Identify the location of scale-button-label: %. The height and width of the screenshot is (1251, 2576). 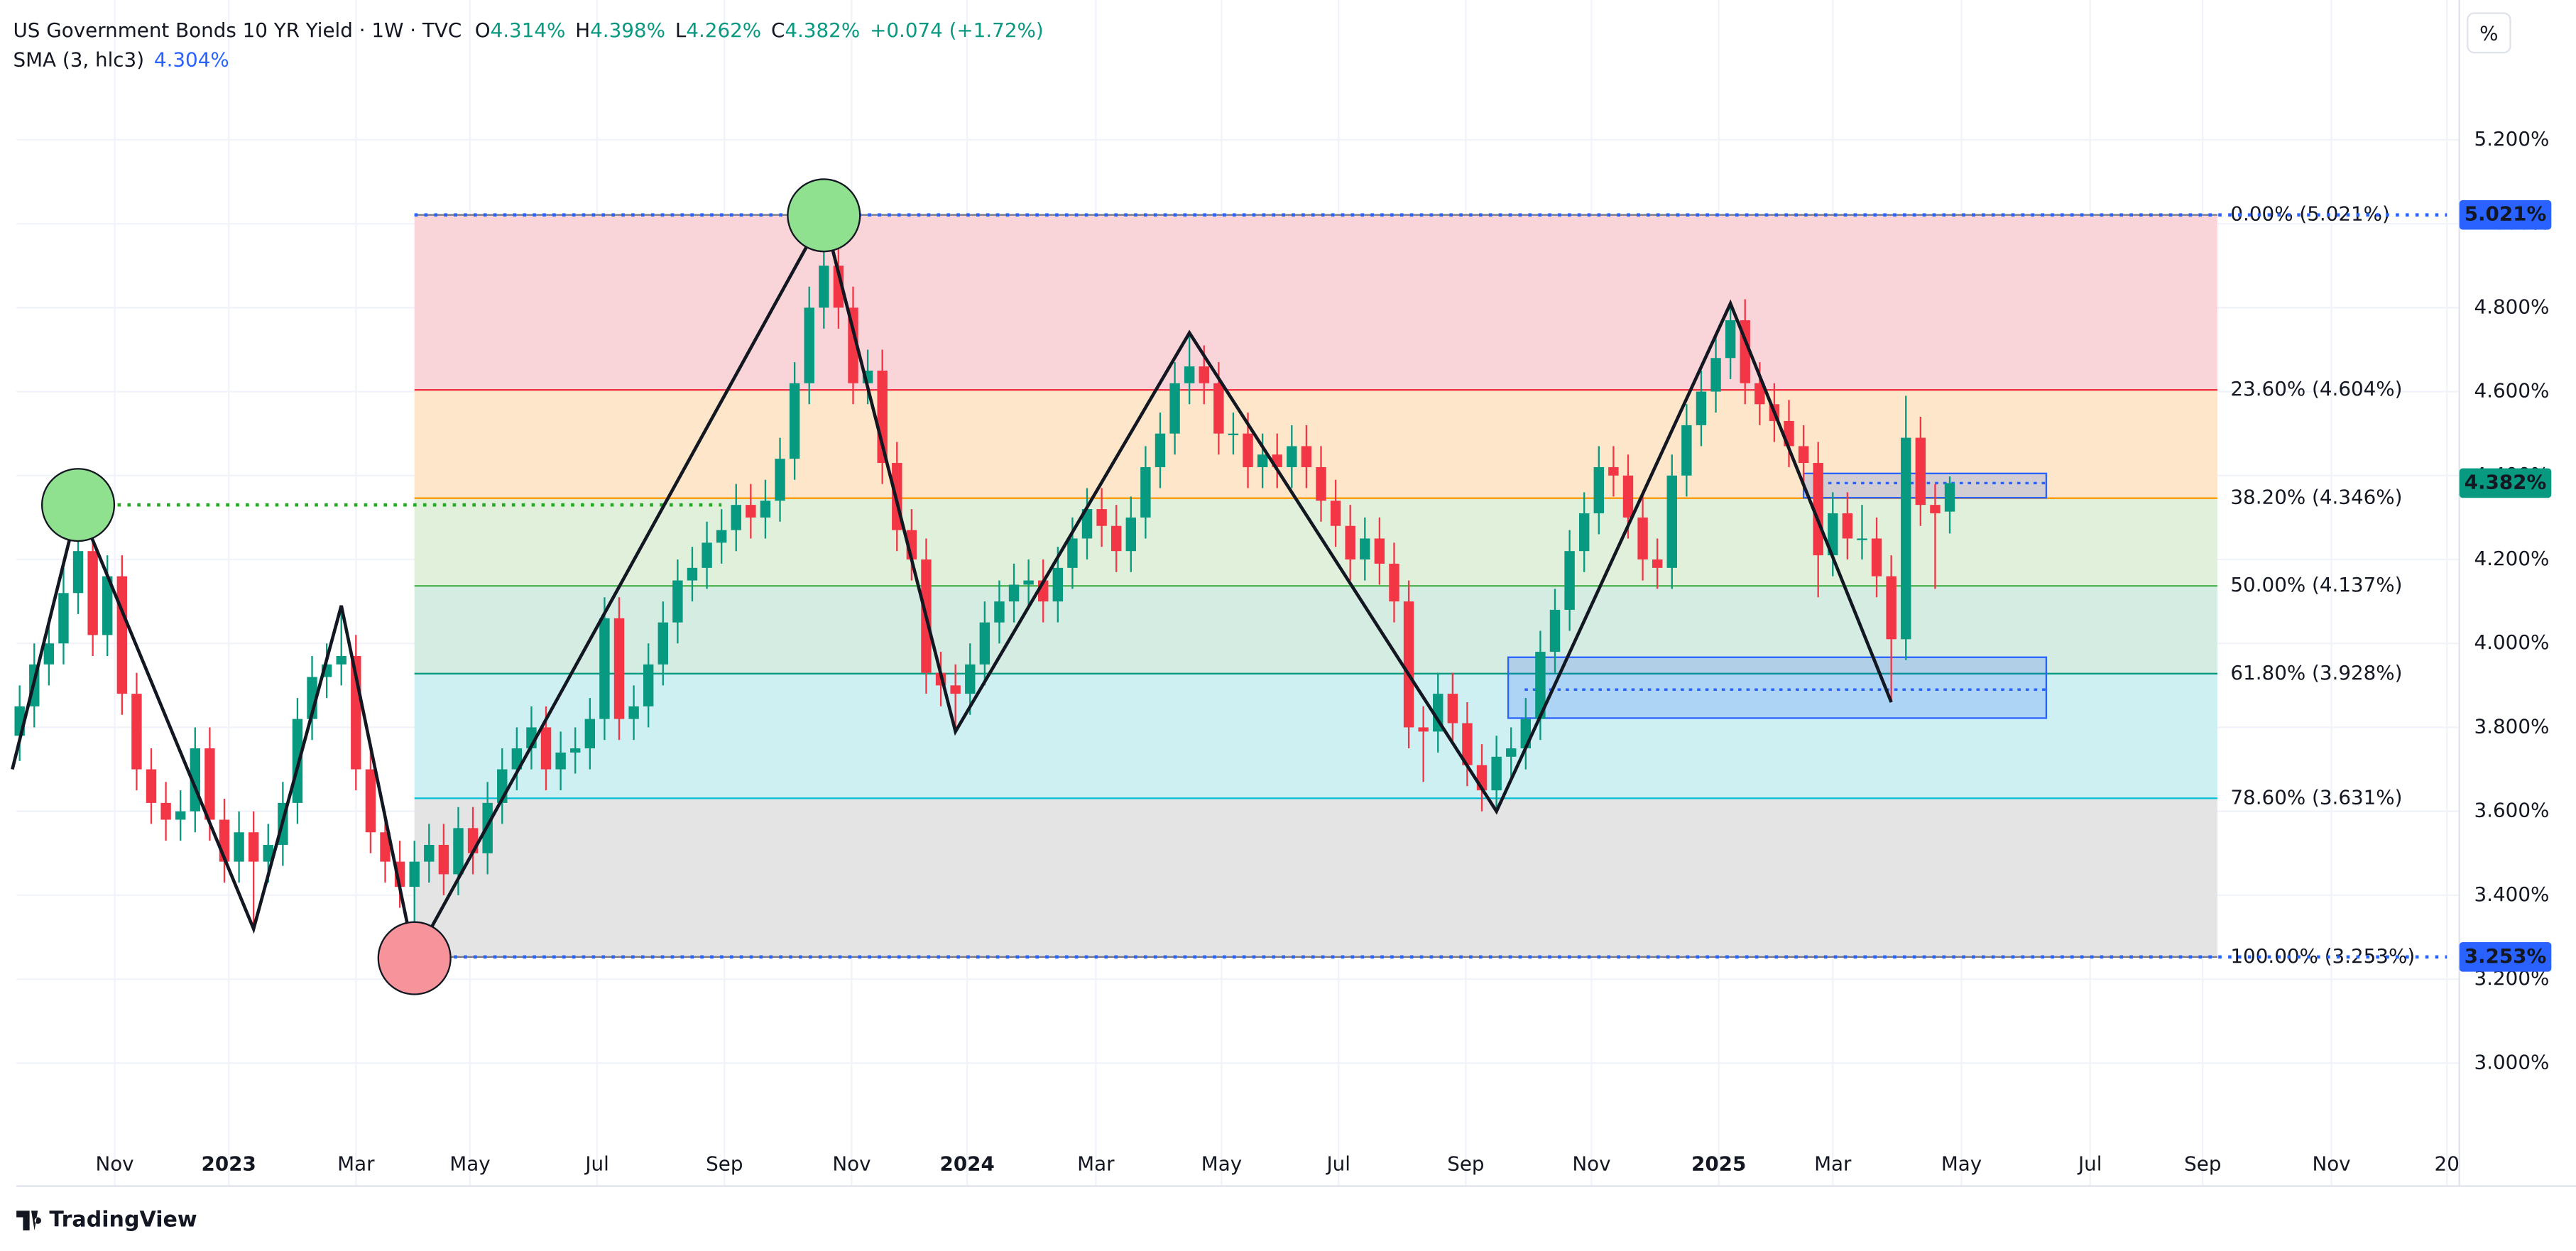
(2488, 33).